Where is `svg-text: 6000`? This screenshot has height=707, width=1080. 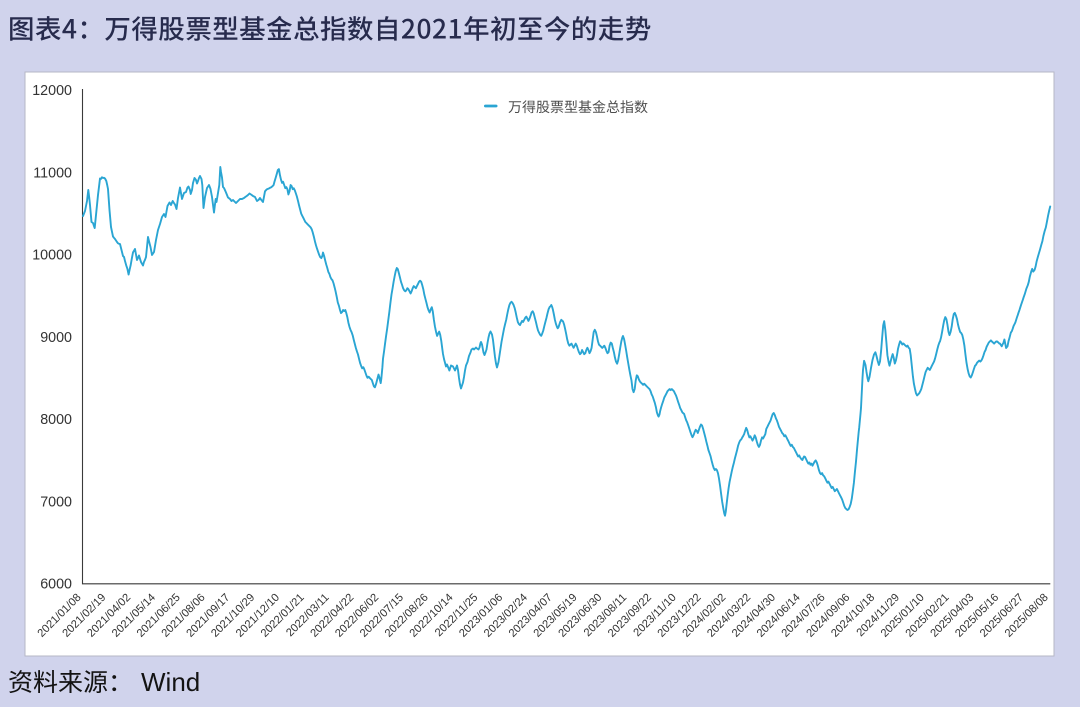
svg-text: 6000 is located at coordinates (56, 585).